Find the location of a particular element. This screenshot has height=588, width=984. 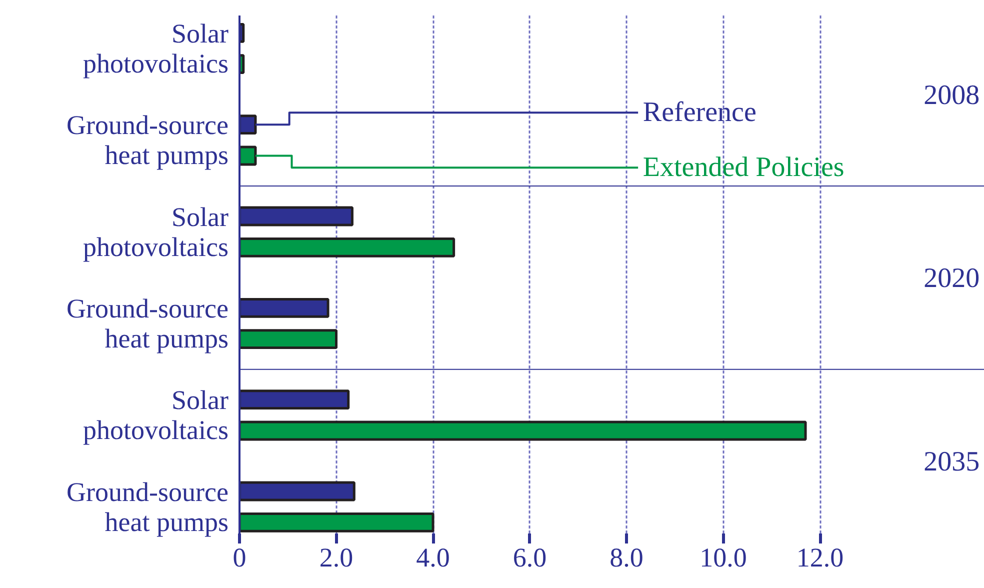

x-tick-label: 6.0 is located at coordinates (529, 557).